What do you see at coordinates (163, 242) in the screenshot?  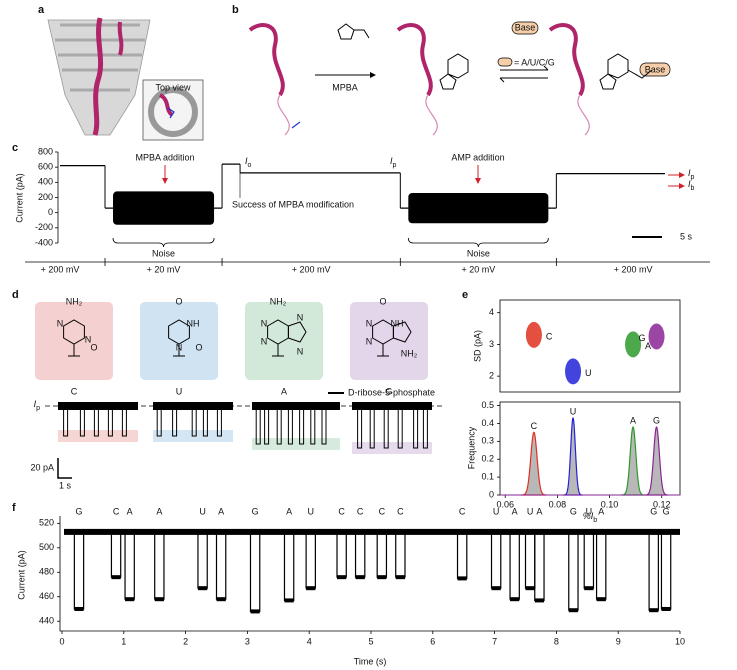 I see `brace` at bounding box center [163, 242].